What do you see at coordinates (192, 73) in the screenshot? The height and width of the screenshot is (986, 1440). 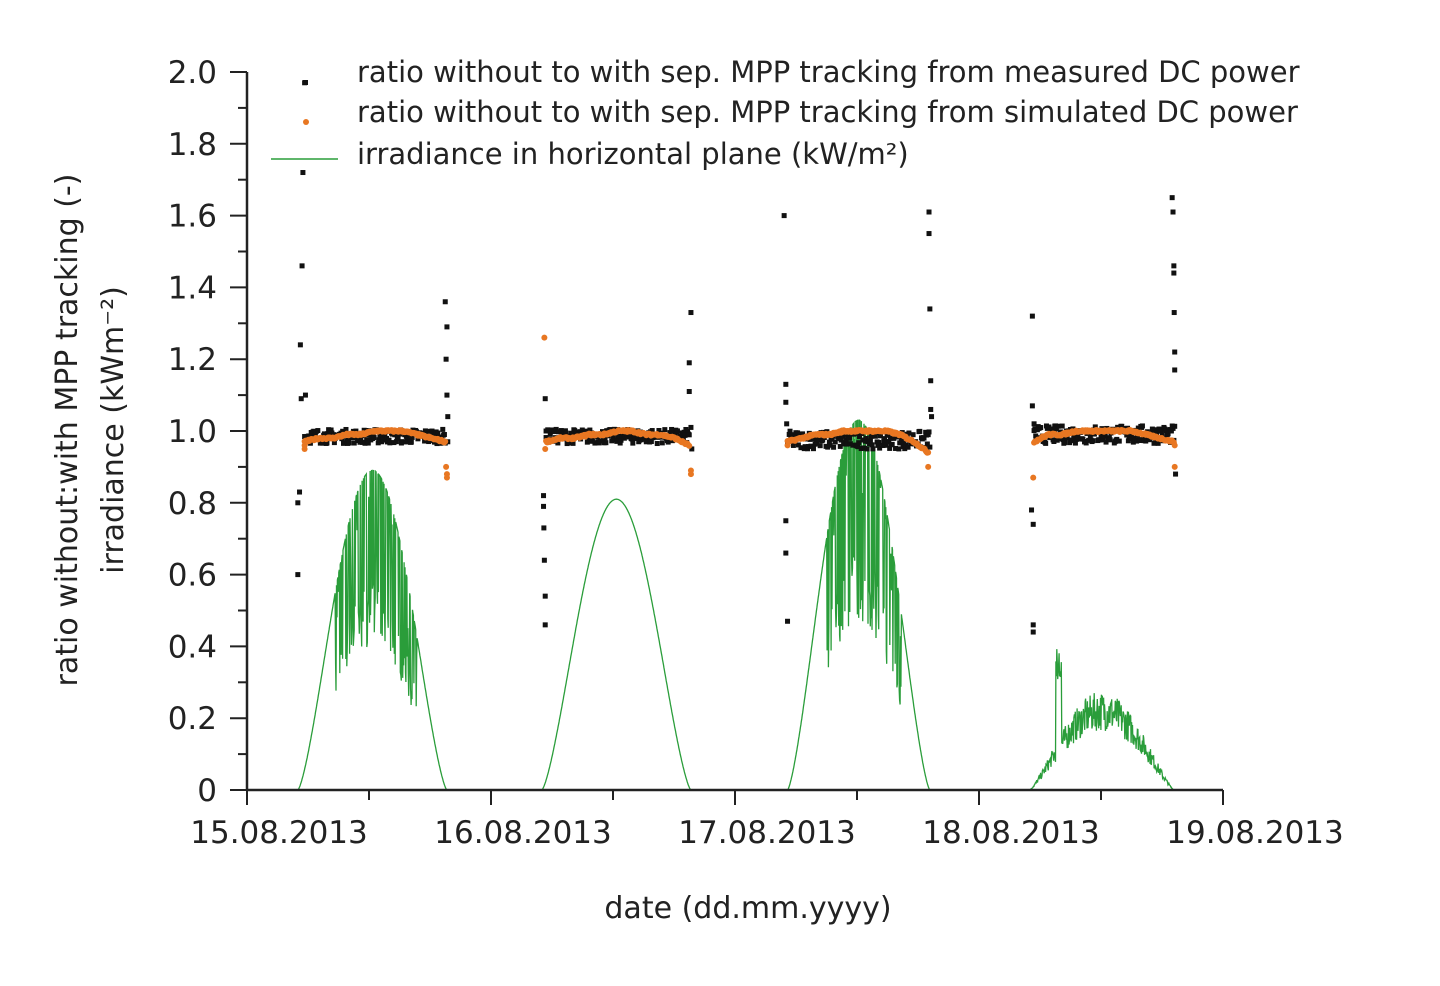 I see `y-tick-label: 2.0` at bounding box center [192, 73].